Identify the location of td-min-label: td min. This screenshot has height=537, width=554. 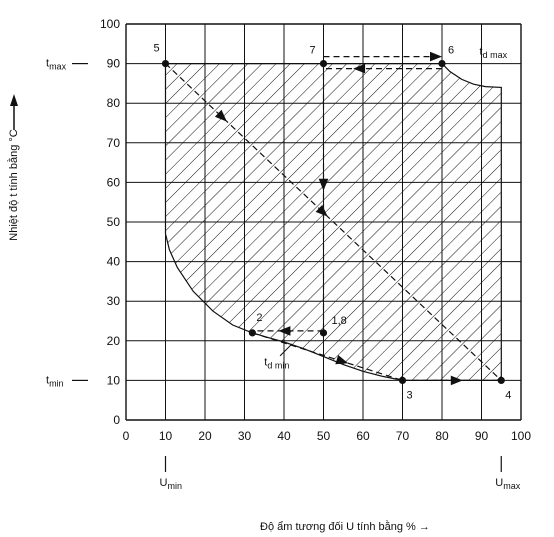
(276, 363).